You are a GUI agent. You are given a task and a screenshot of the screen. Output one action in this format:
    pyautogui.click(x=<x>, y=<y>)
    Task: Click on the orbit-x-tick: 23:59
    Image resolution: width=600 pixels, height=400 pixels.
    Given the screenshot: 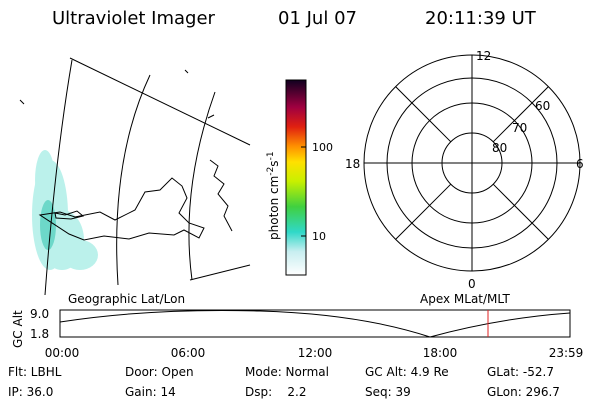 What is the action you would take?
    pyautogui.click(x=566, y=353)
    